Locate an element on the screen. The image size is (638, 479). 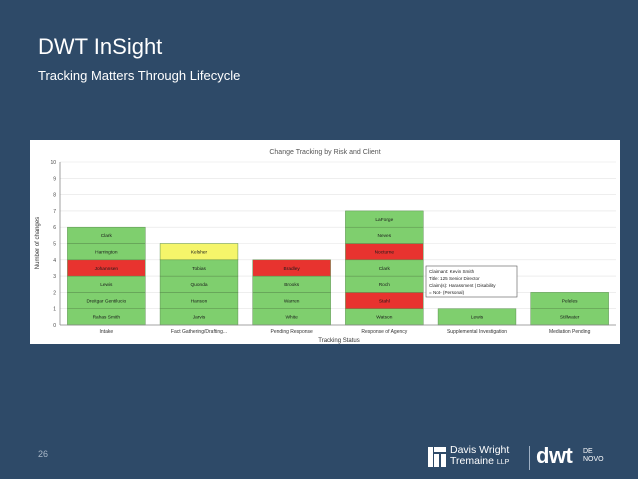
bar-segment-label: Hanson is located at coordinates (199, 301).